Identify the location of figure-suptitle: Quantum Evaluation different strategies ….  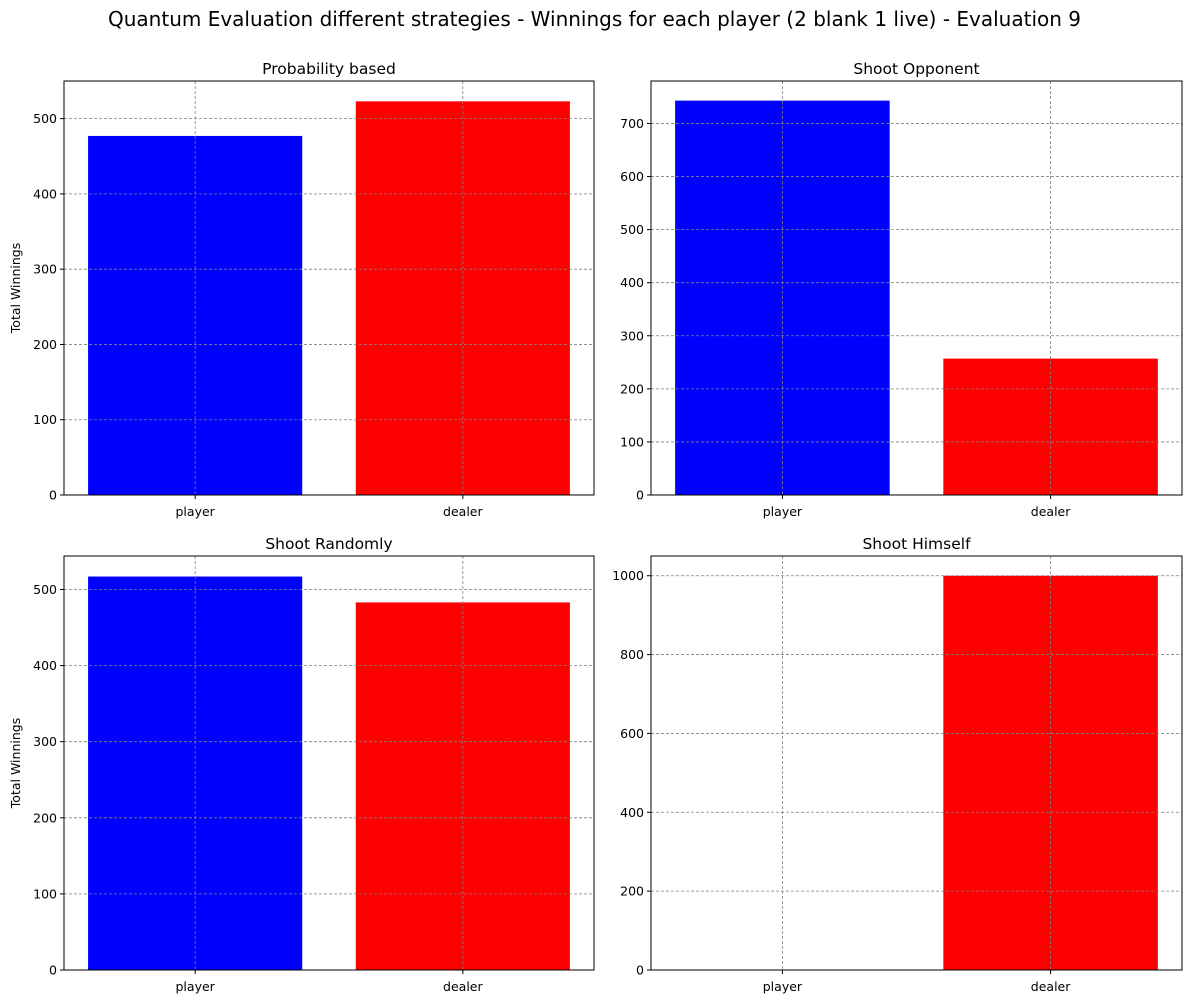
(594, 19).